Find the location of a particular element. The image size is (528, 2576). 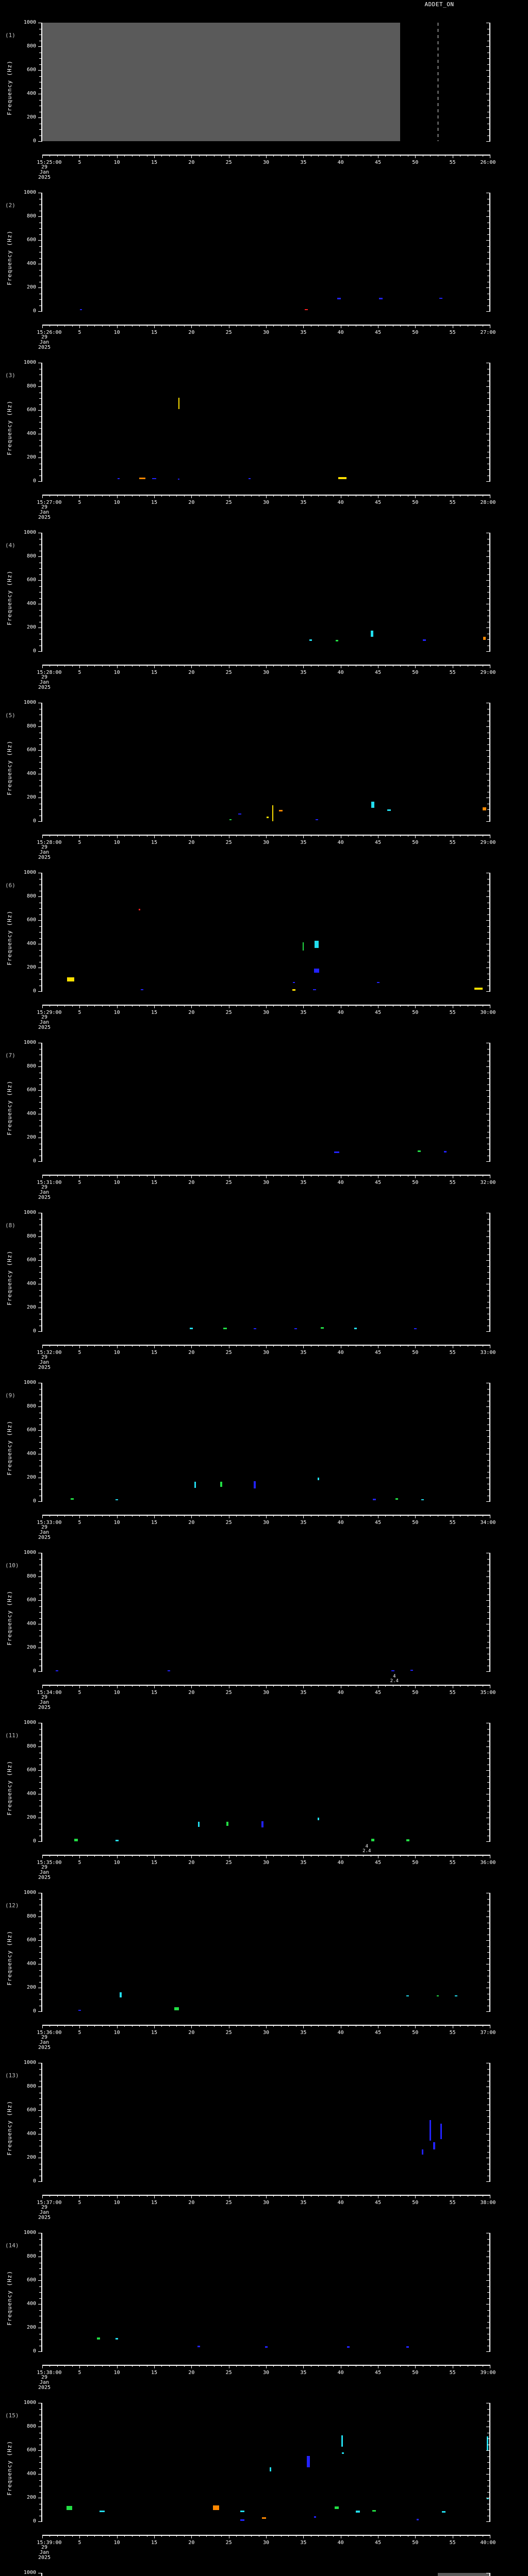

y-axis-tick-label: 1000 is located at coordinates (29, 22).